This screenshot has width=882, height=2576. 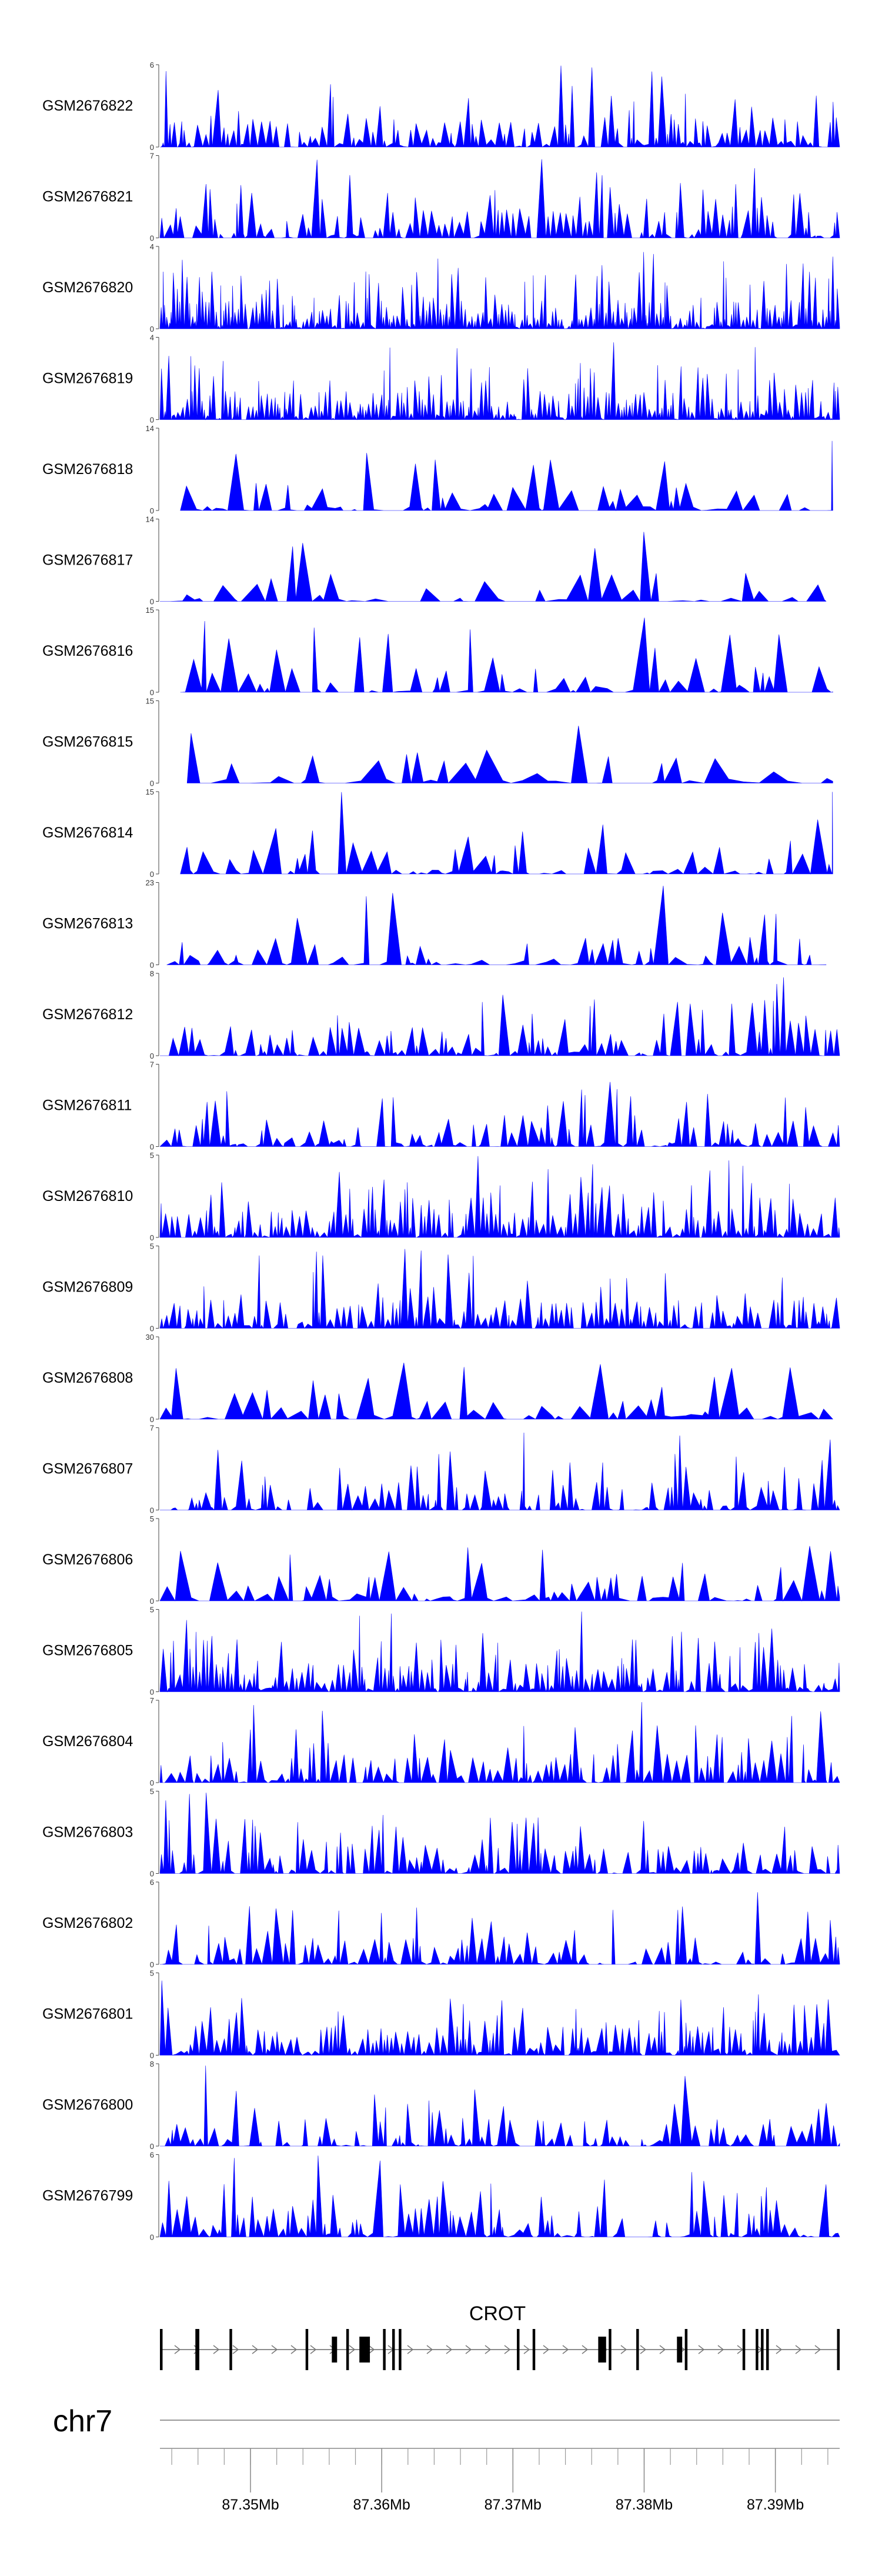 I want to click on track-label: GSM2676808, so click(x=87, y=1378).